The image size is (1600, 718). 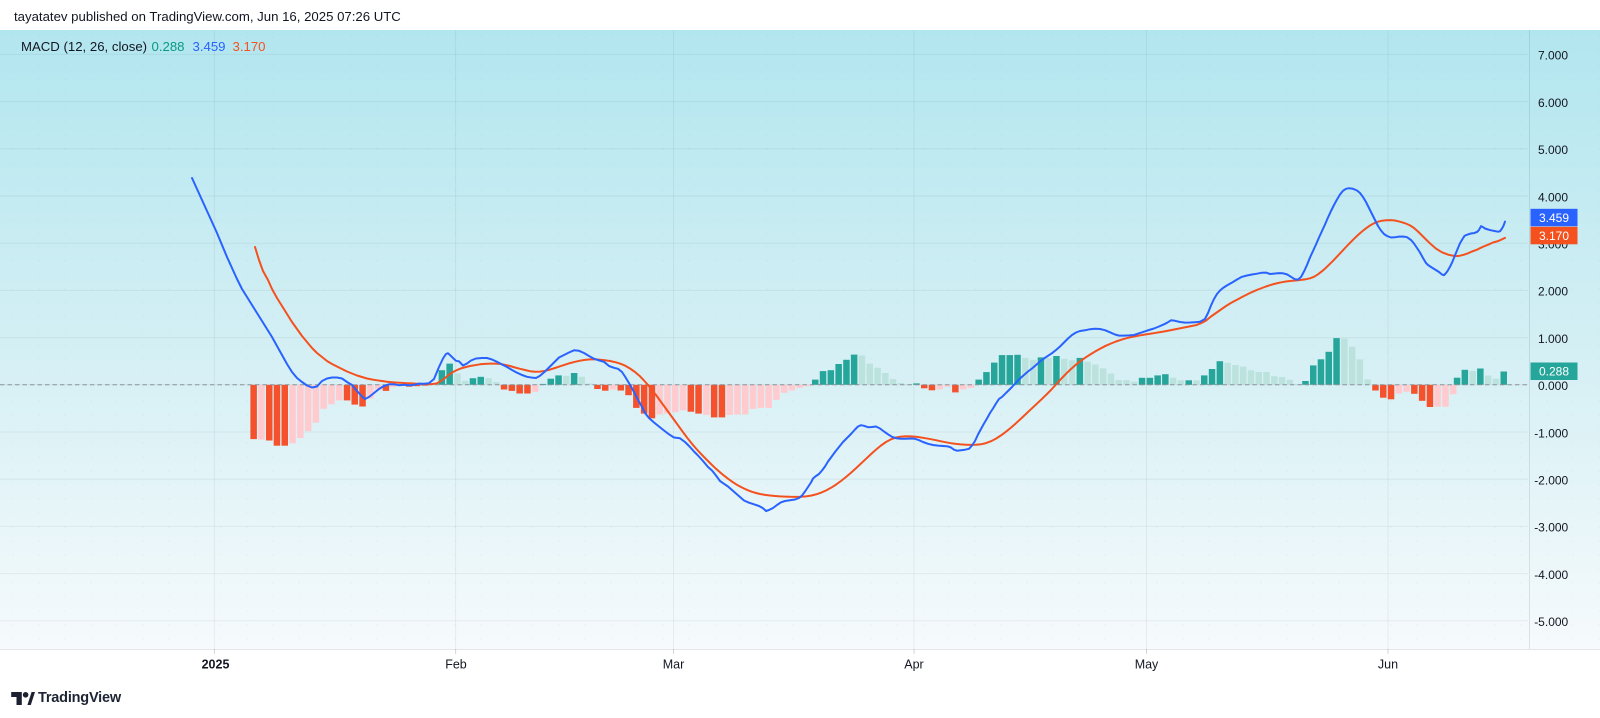 I want to click on svg-text: 3.170, so click(x=1554, y=236).